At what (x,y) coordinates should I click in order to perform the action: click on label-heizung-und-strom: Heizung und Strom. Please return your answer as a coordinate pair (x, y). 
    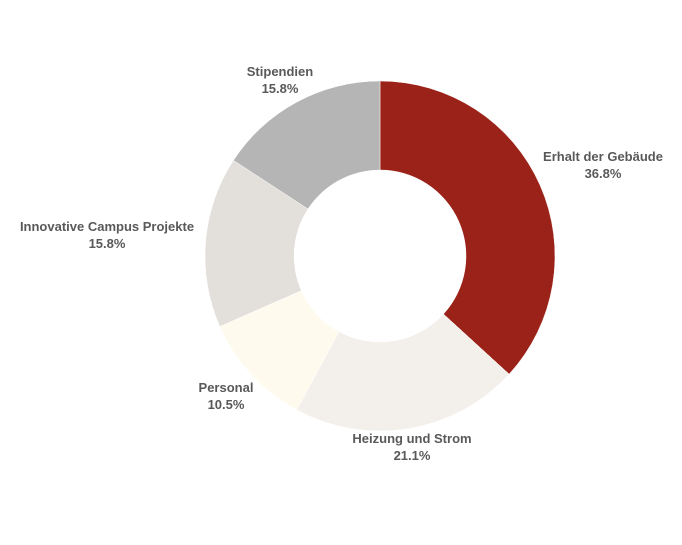
    Looking at the image, I should click on (411, 438).